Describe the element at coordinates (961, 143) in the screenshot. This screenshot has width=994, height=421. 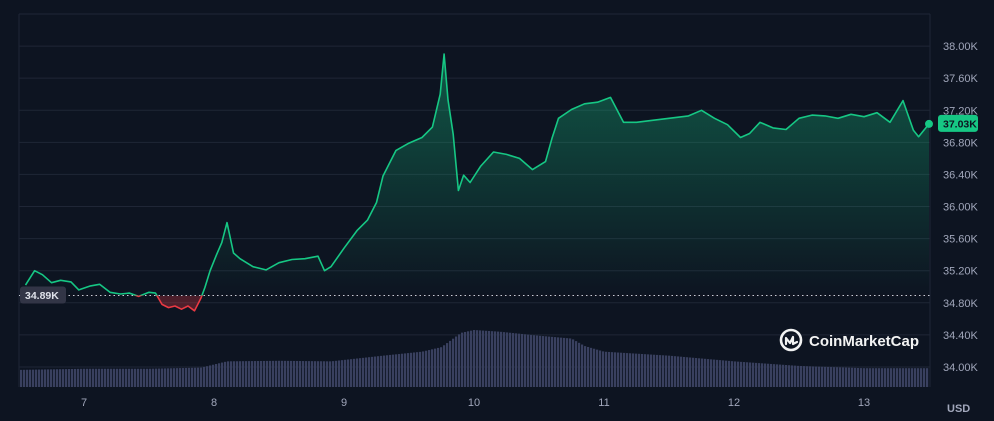
I see `y-tick-label: 36.80K` at that location.